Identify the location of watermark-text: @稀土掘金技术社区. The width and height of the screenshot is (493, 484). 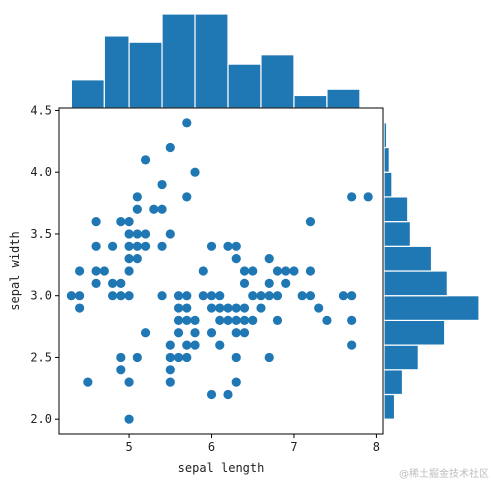
(444, 473).